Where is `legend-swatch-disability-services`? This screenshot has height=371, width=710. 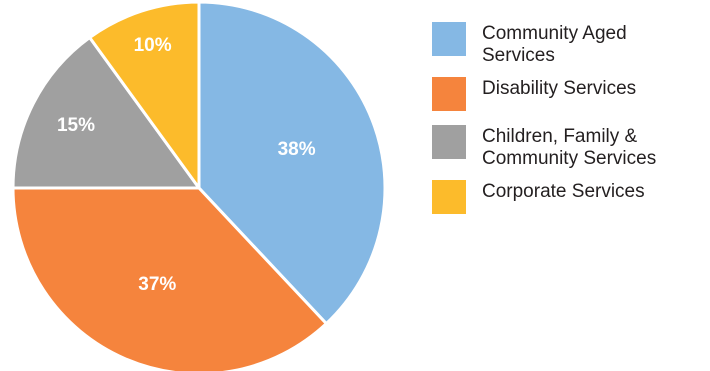
legend-swatch-disability-services is located at coordinates (449, 94).